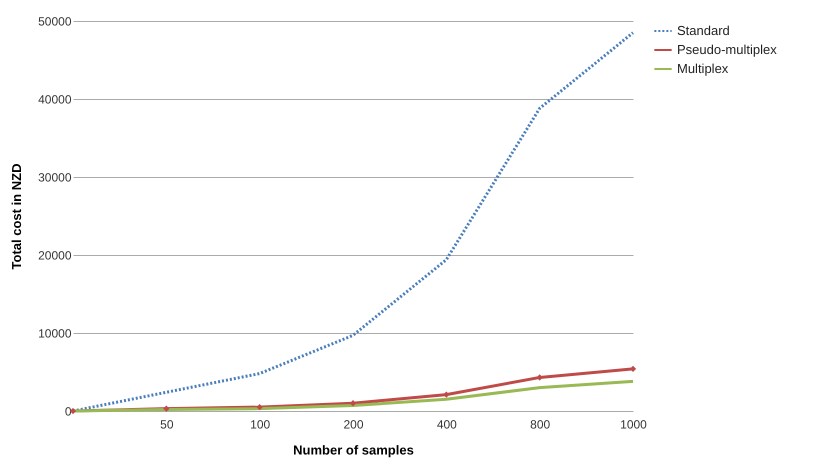  I want to click on y-axis-title: Total cost in NZD, so click(16, 217).